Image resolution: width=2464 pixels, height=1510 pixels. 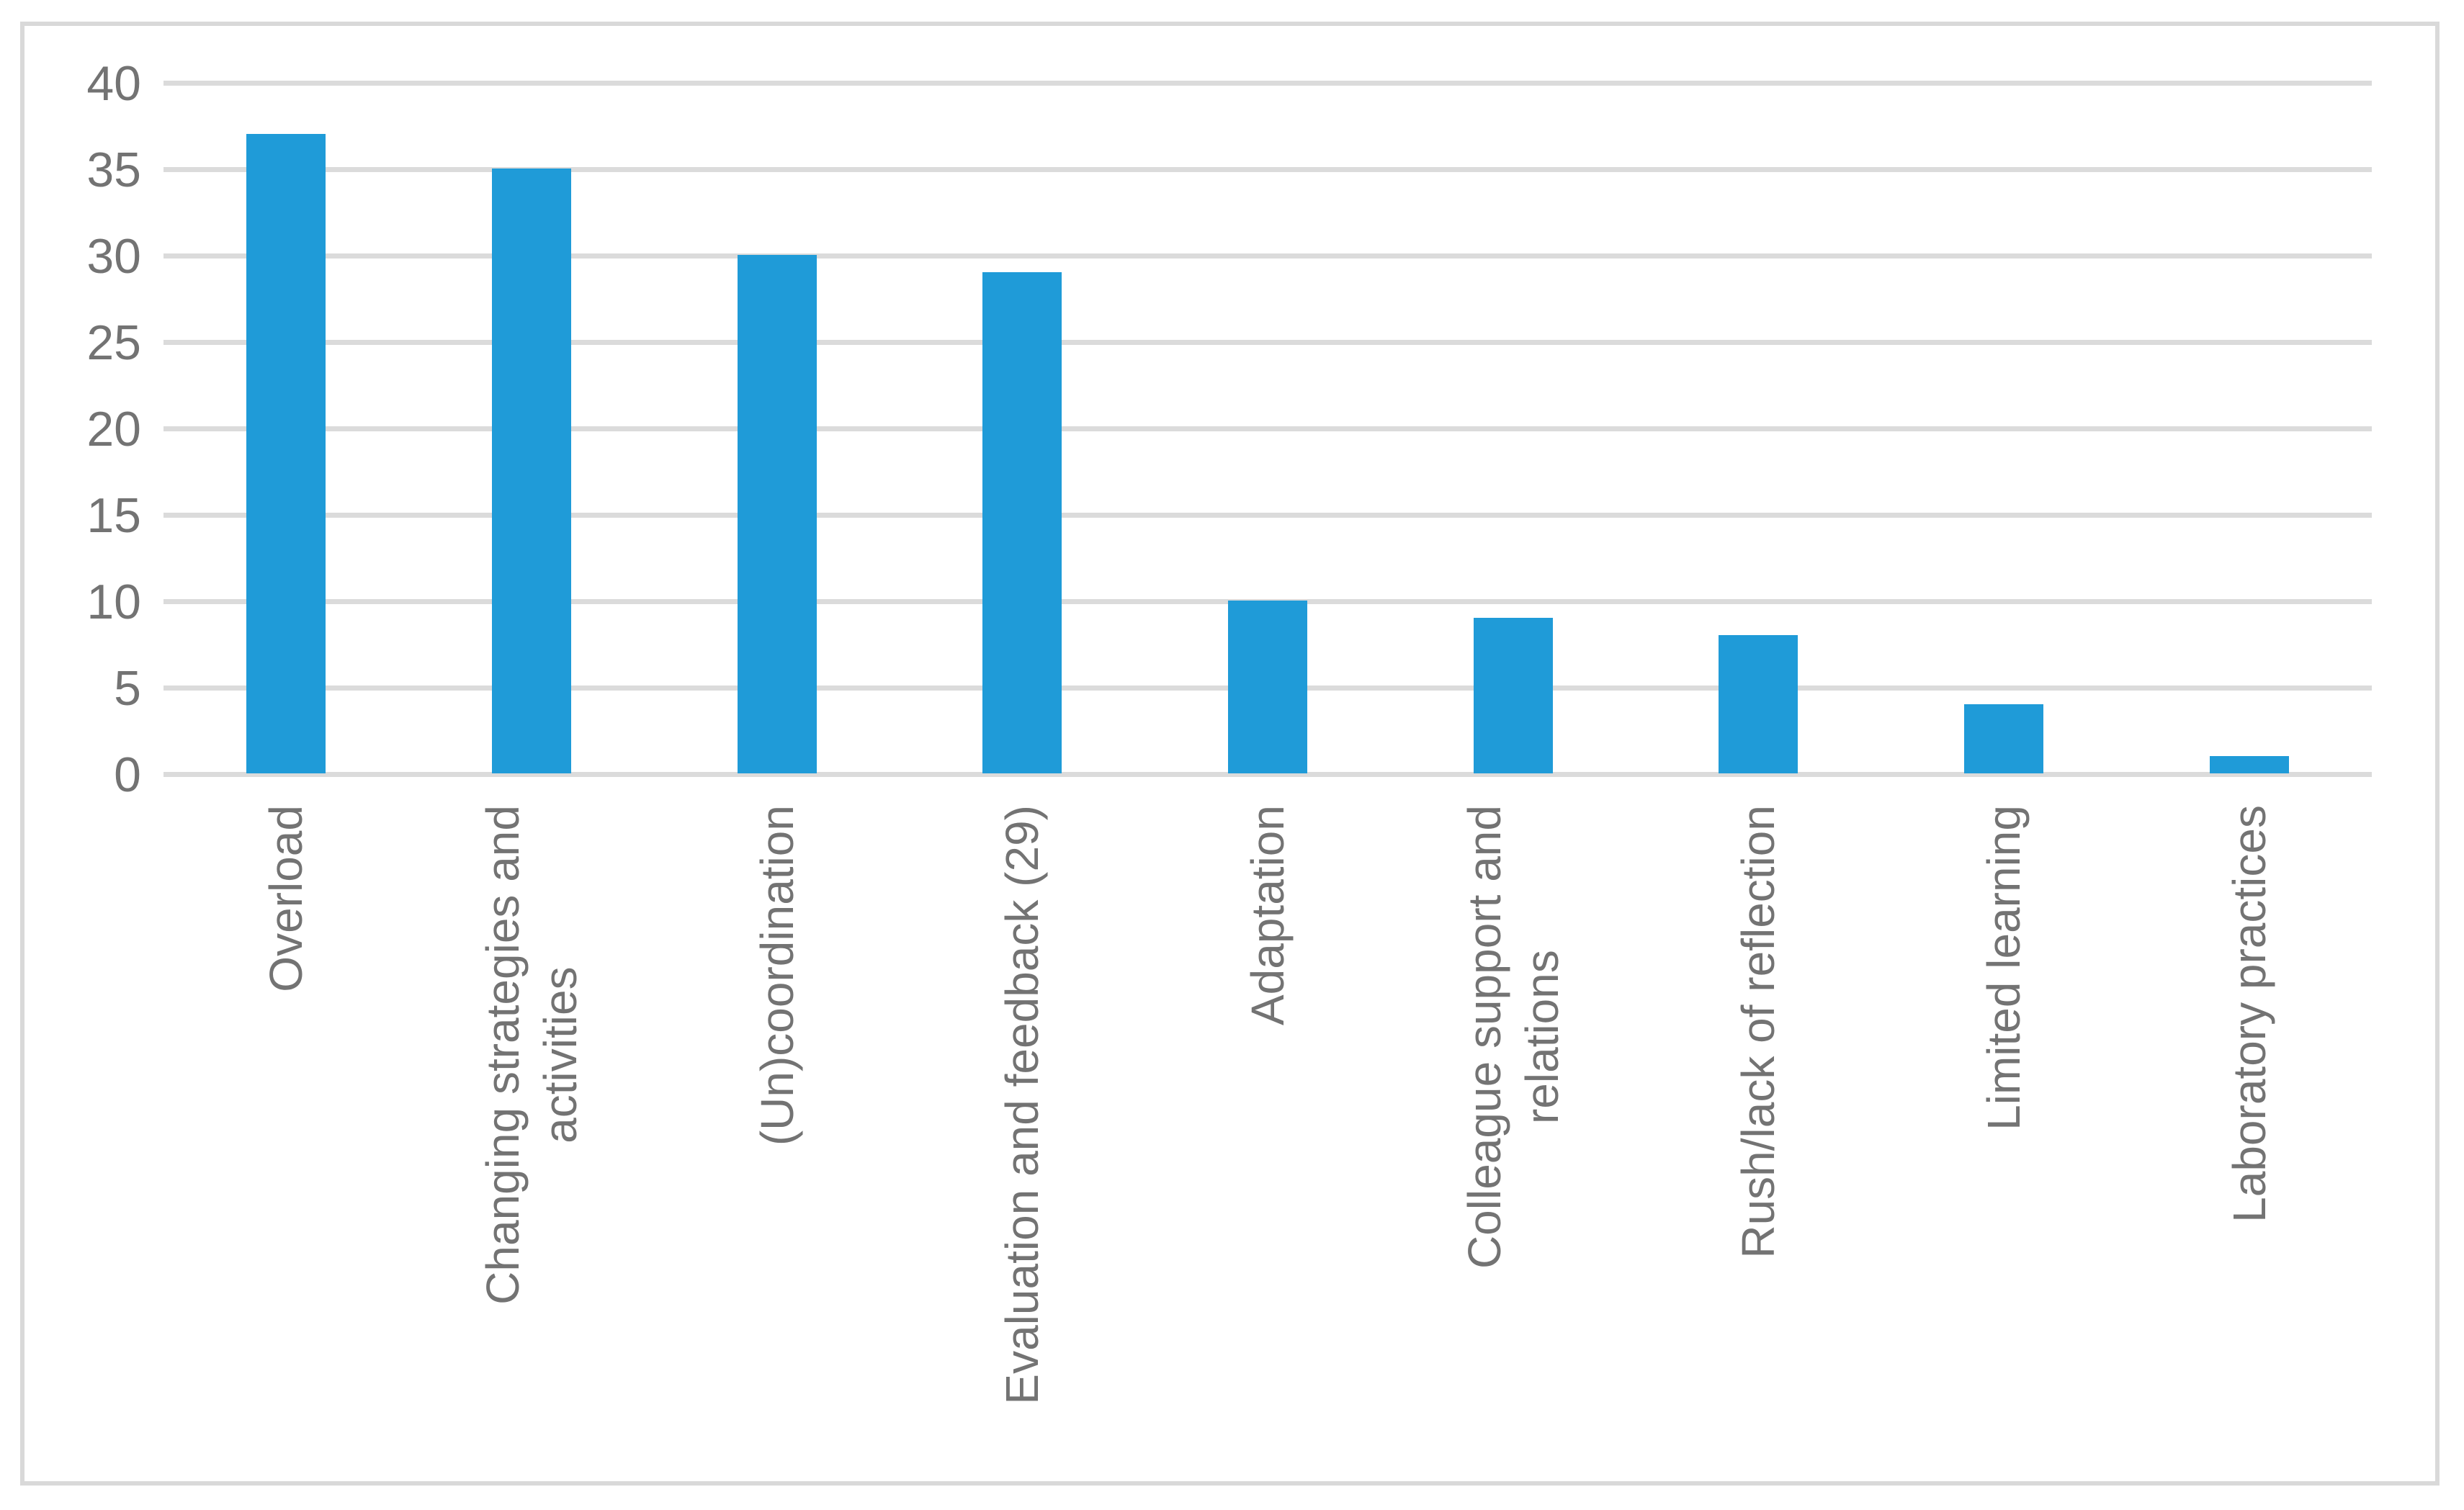 I want to click on y-axis-tick-label: 35, so click(x=114, y=169).